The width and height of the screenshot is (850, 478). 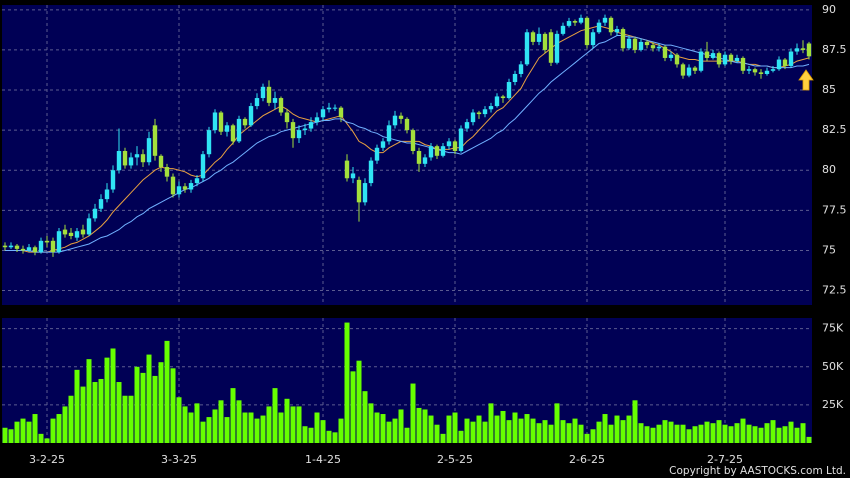 I want to click on x-tick-label: 1-4-25, so click(x=323, y=459).